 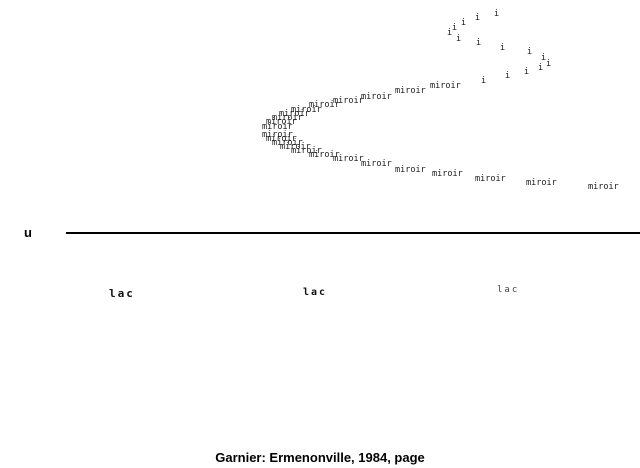 I want to click on letter-u: u, so click(x=28, y=232).